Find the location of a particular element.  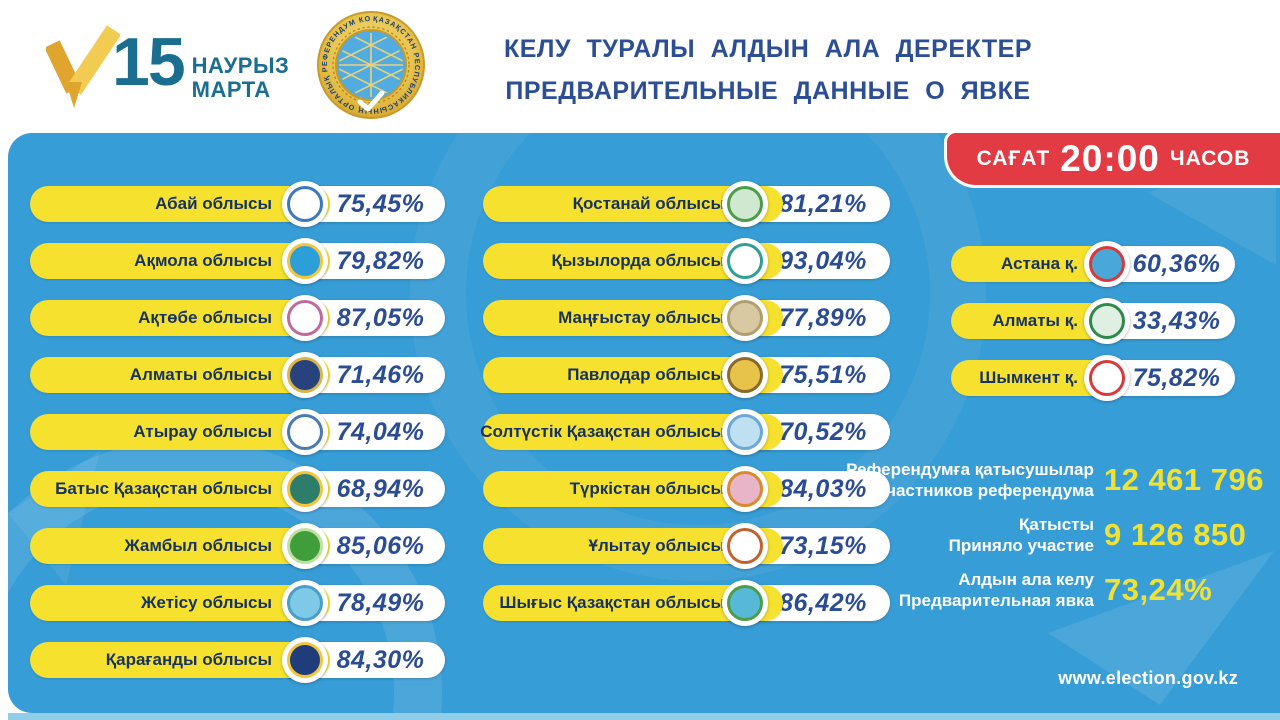

region-row: 74,04% Атырау облысы is located at coordinates (237, 432).